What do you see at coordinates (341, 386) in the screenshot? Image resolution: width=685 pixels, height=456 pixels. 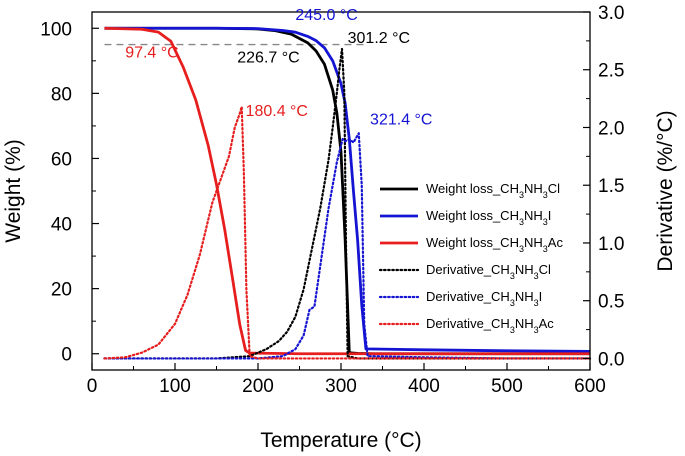 I see `x-tick-label: 300` at bounding box center [341, 386].